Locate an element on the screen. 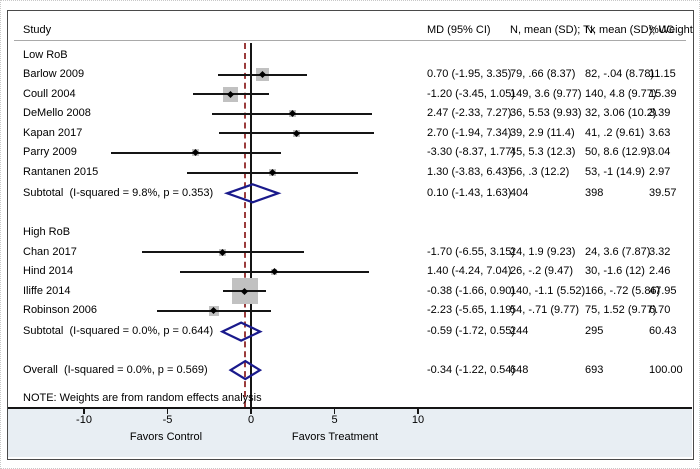 The height and width of the screenshot is (469, 700). overall-estimate-dashed-line is located at coordinates (245, 225).